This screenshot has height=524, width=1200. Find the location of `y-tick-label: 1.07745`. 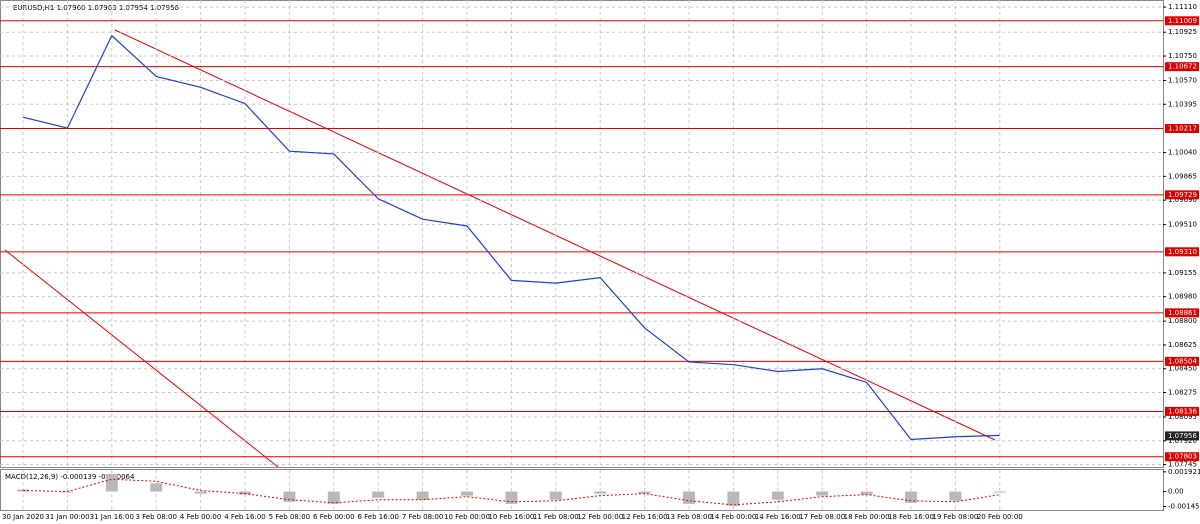

y-tick-label: 1.07745 is located at coordinates (1182, 465).